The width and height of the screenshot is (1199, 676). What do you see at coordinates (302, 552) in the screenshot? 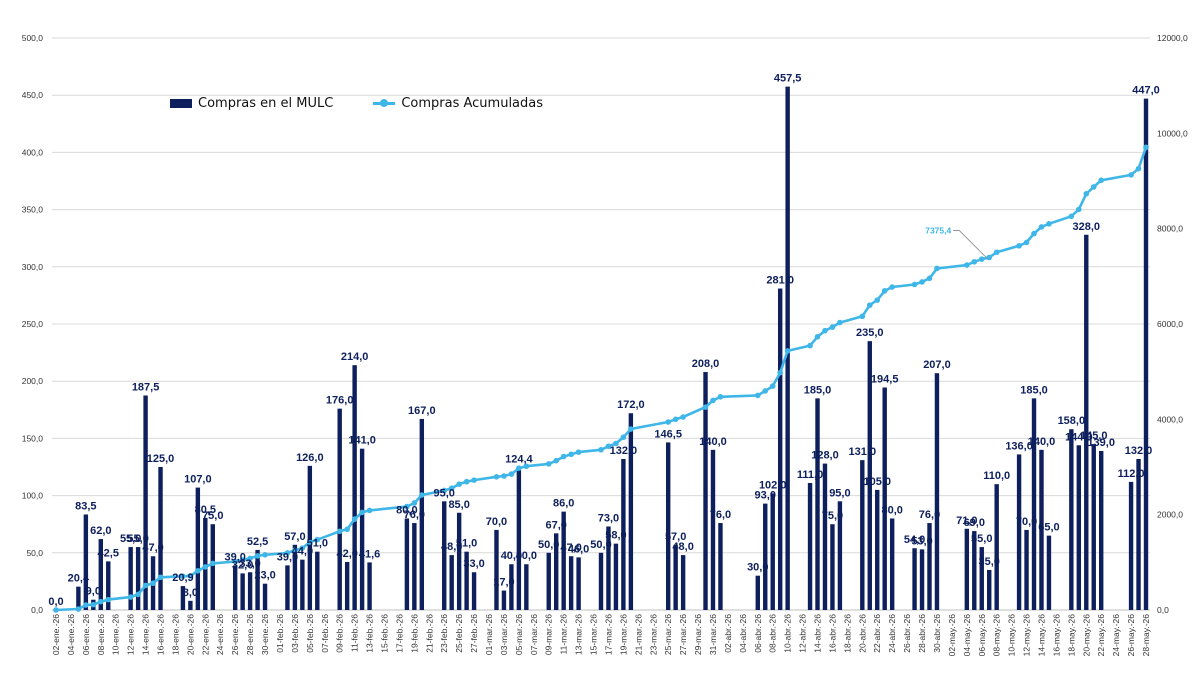
I see `bar-value-label: 44,0` at bounding box center [302, 552].